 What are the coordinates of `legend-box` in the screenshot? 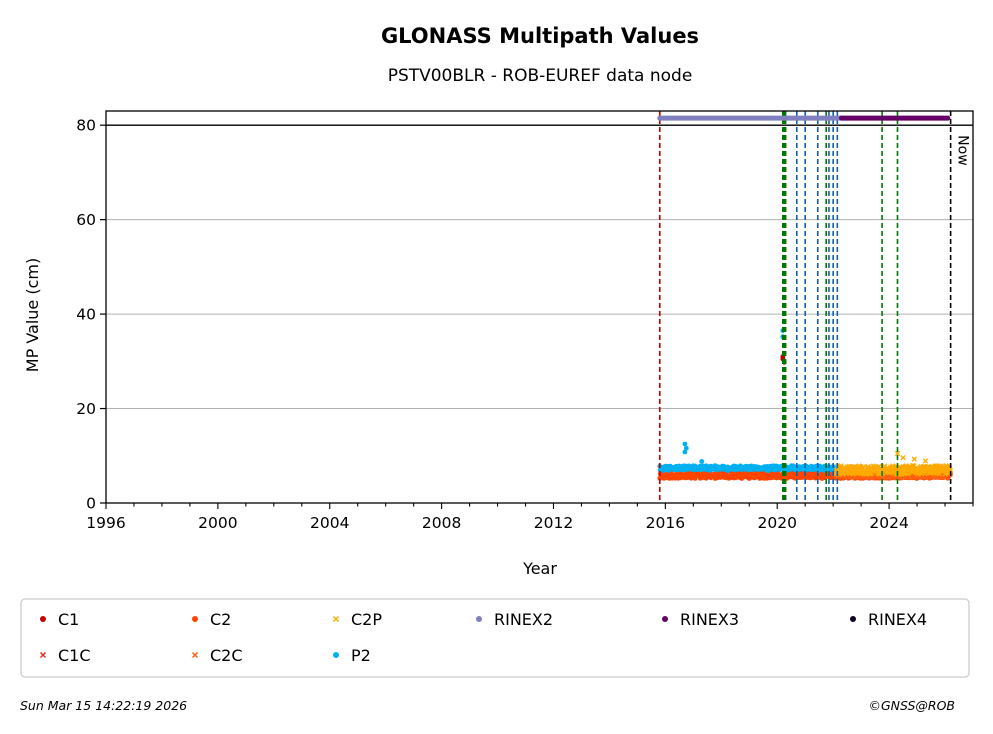 It's located at (495, 638).